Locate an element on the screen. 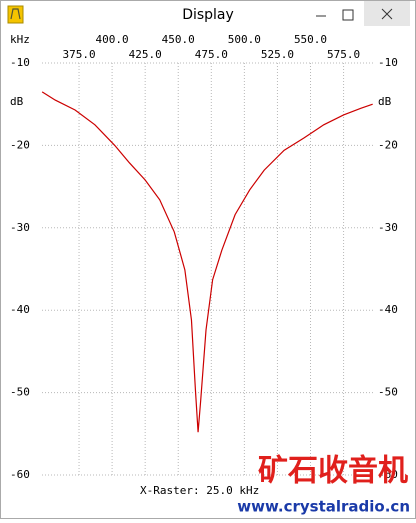  x-tick-label: 475.0 is located at coordinates (211, 54).